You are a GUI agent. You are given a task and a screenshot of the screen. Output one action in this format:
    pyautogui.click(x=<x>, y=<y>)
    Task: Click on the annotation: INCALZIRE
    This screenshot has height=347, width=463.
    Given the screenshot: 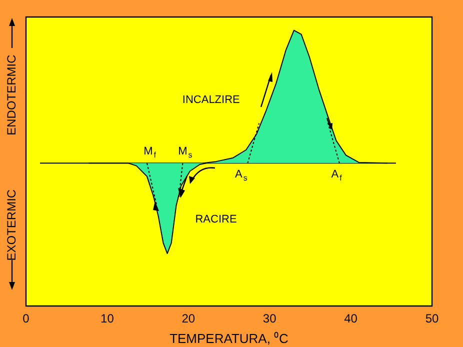 What is the action you would take?
    pyautogui.click(x=211, y=100)
    